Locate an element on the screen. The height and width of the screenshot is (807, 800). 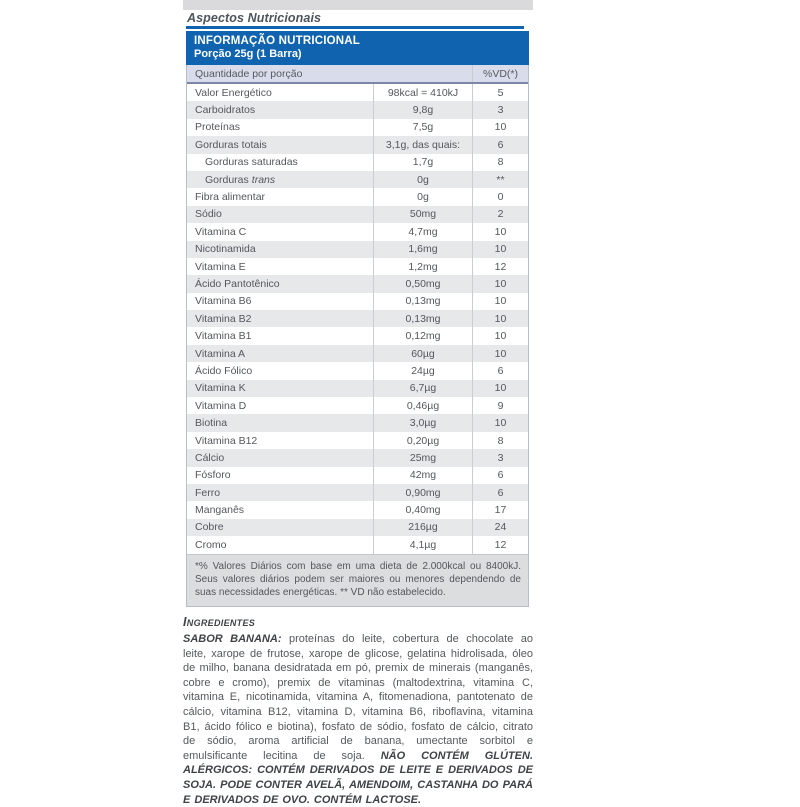
nutrient-dv: 3 is located at coordinates (500, 110).